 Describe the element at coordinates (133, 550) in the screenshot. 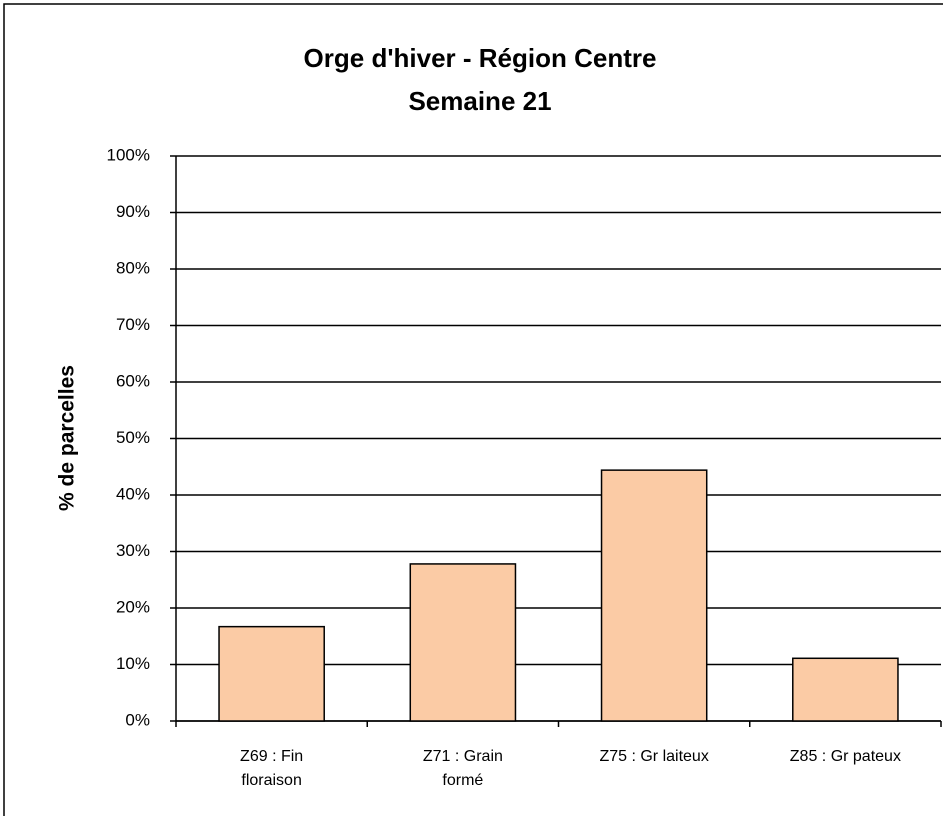

I see `y-tick-label: 30%` at that location.